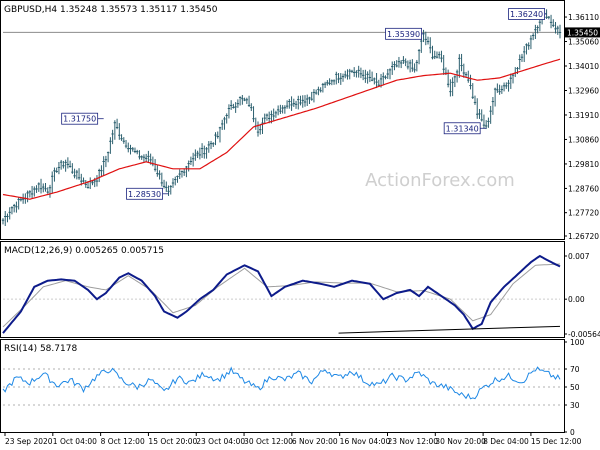 The image size is (600, 450). I want to click on price-annotation-label: 1.31750, so click(79, 119).